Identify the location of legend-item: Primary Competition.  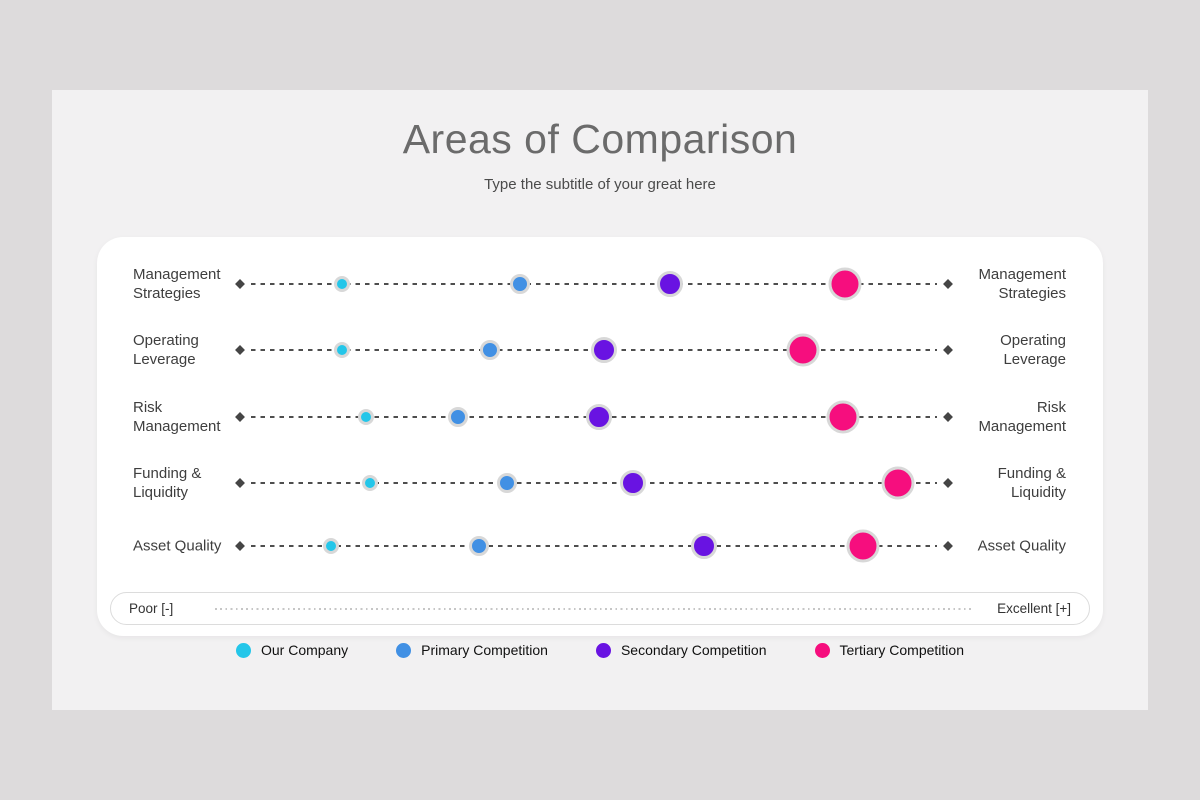
(472, 650).